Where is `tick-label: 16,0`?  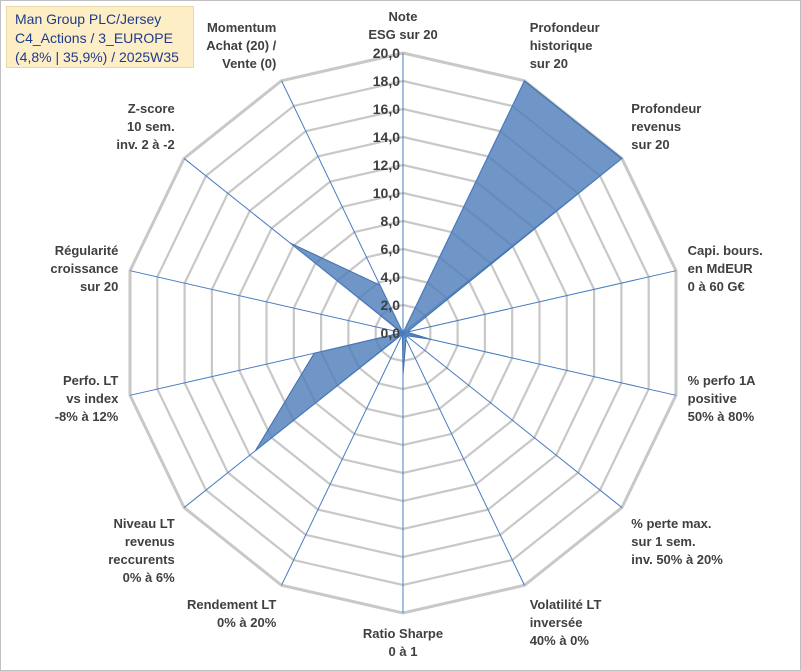
tick-label: 16,0 is located at coordinates (386, 109).